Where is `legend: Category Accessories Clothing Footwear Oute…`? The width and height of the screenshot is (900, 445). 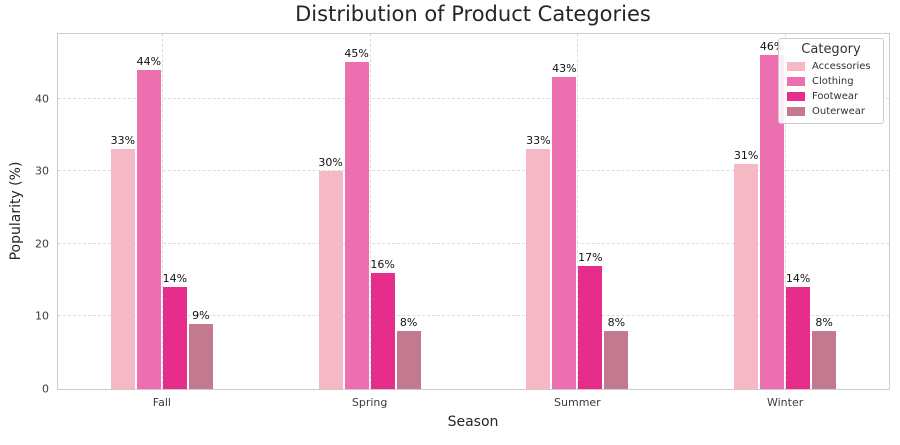
legend: Category Accessories Clothing Footwear Oute… is located at coordinates (831, 81).